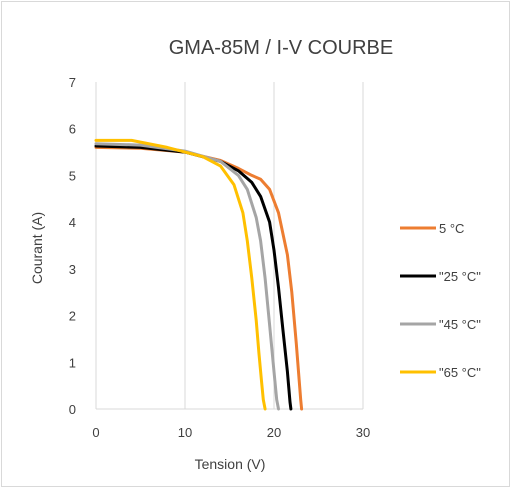 Image resolution: width=513 pixels, height=490 pixels. What do you see at coordinates (230, 464) in the screenshot?
I see `x-axis-label: Tension (V)` at bounding box center [230, 464].